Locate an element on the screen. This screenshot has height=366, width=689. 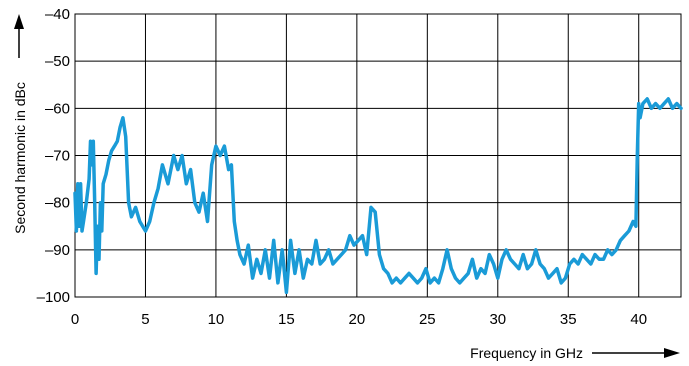
y-axis-arrow-head is located at coordinates (19, 21).